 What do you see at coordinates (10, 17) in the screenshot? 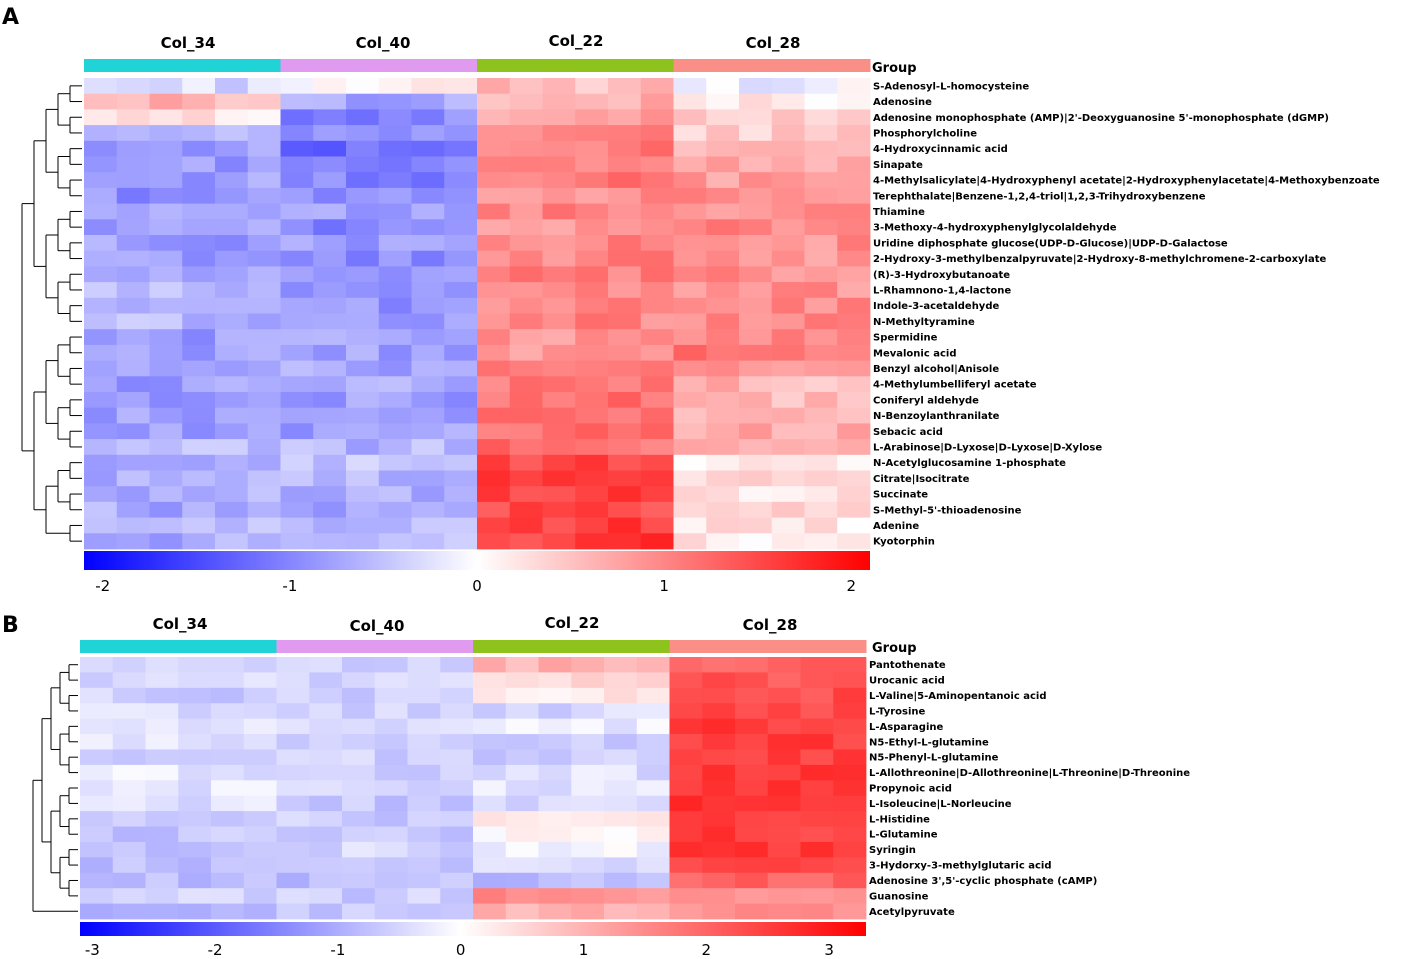
I see `panel-letter-a: A` at bounding box center [10, 17].